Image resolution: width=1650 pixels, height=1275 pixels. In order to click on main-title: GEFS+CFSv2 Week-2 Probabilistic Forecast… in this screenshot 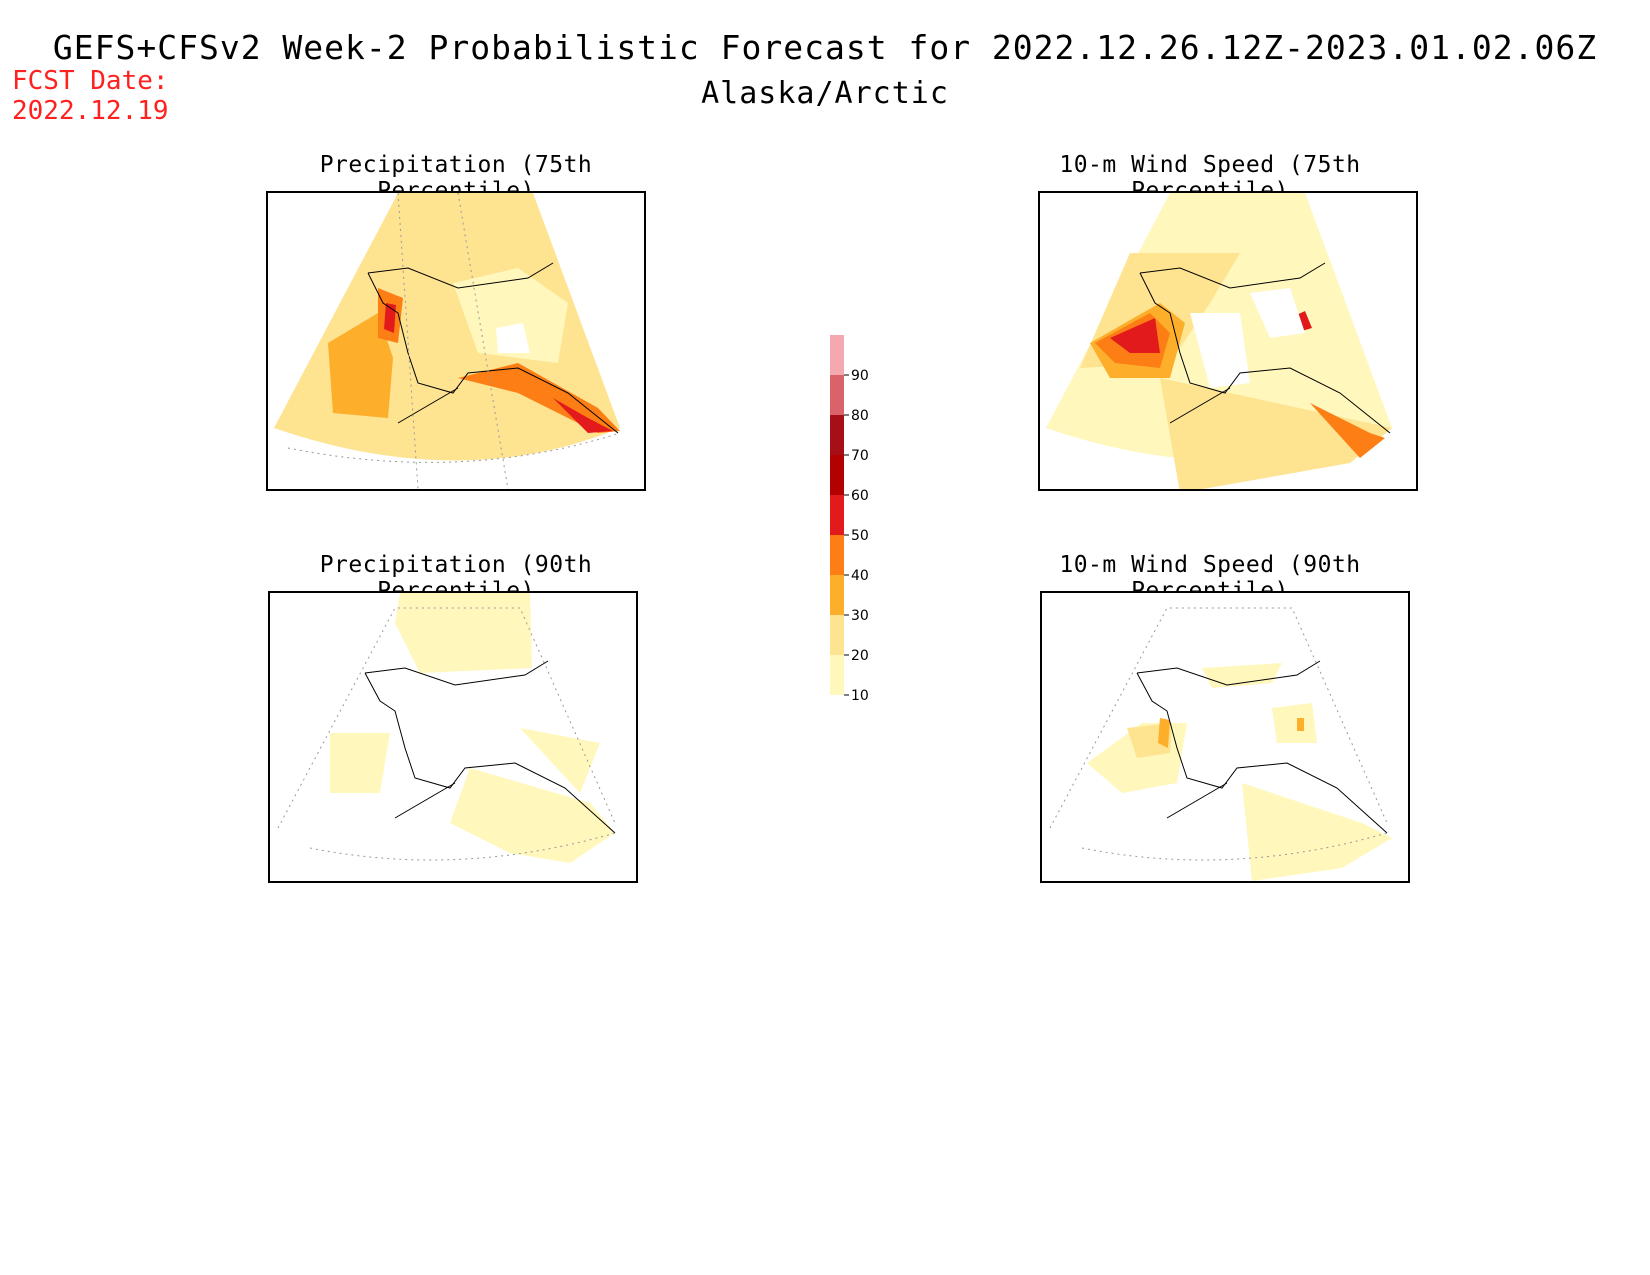, I will do `click(825, 47)`.